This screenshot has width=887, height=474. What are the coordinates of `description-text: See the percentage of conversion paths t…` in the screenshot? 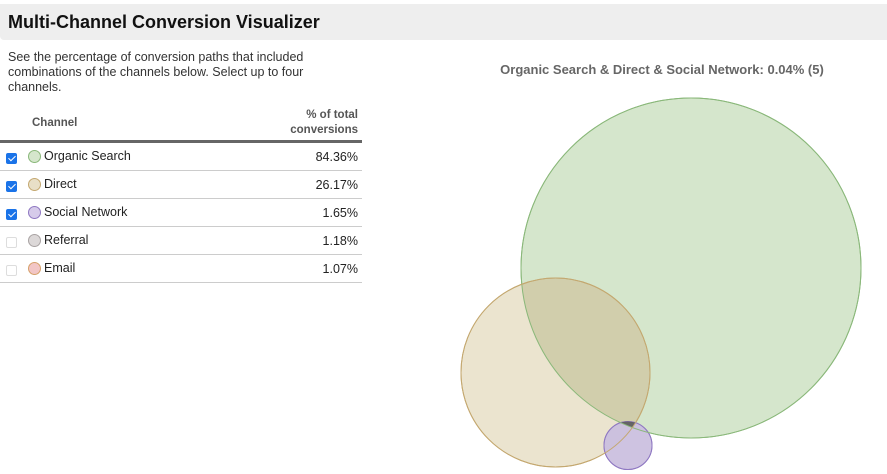 It's located at (156, 72).